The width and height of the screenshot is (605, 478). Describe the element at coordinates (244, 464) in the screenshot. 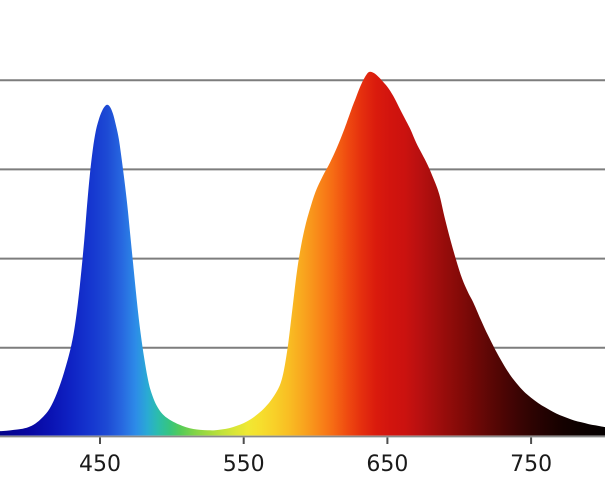

I see `x-tick-label: 550` at that location.